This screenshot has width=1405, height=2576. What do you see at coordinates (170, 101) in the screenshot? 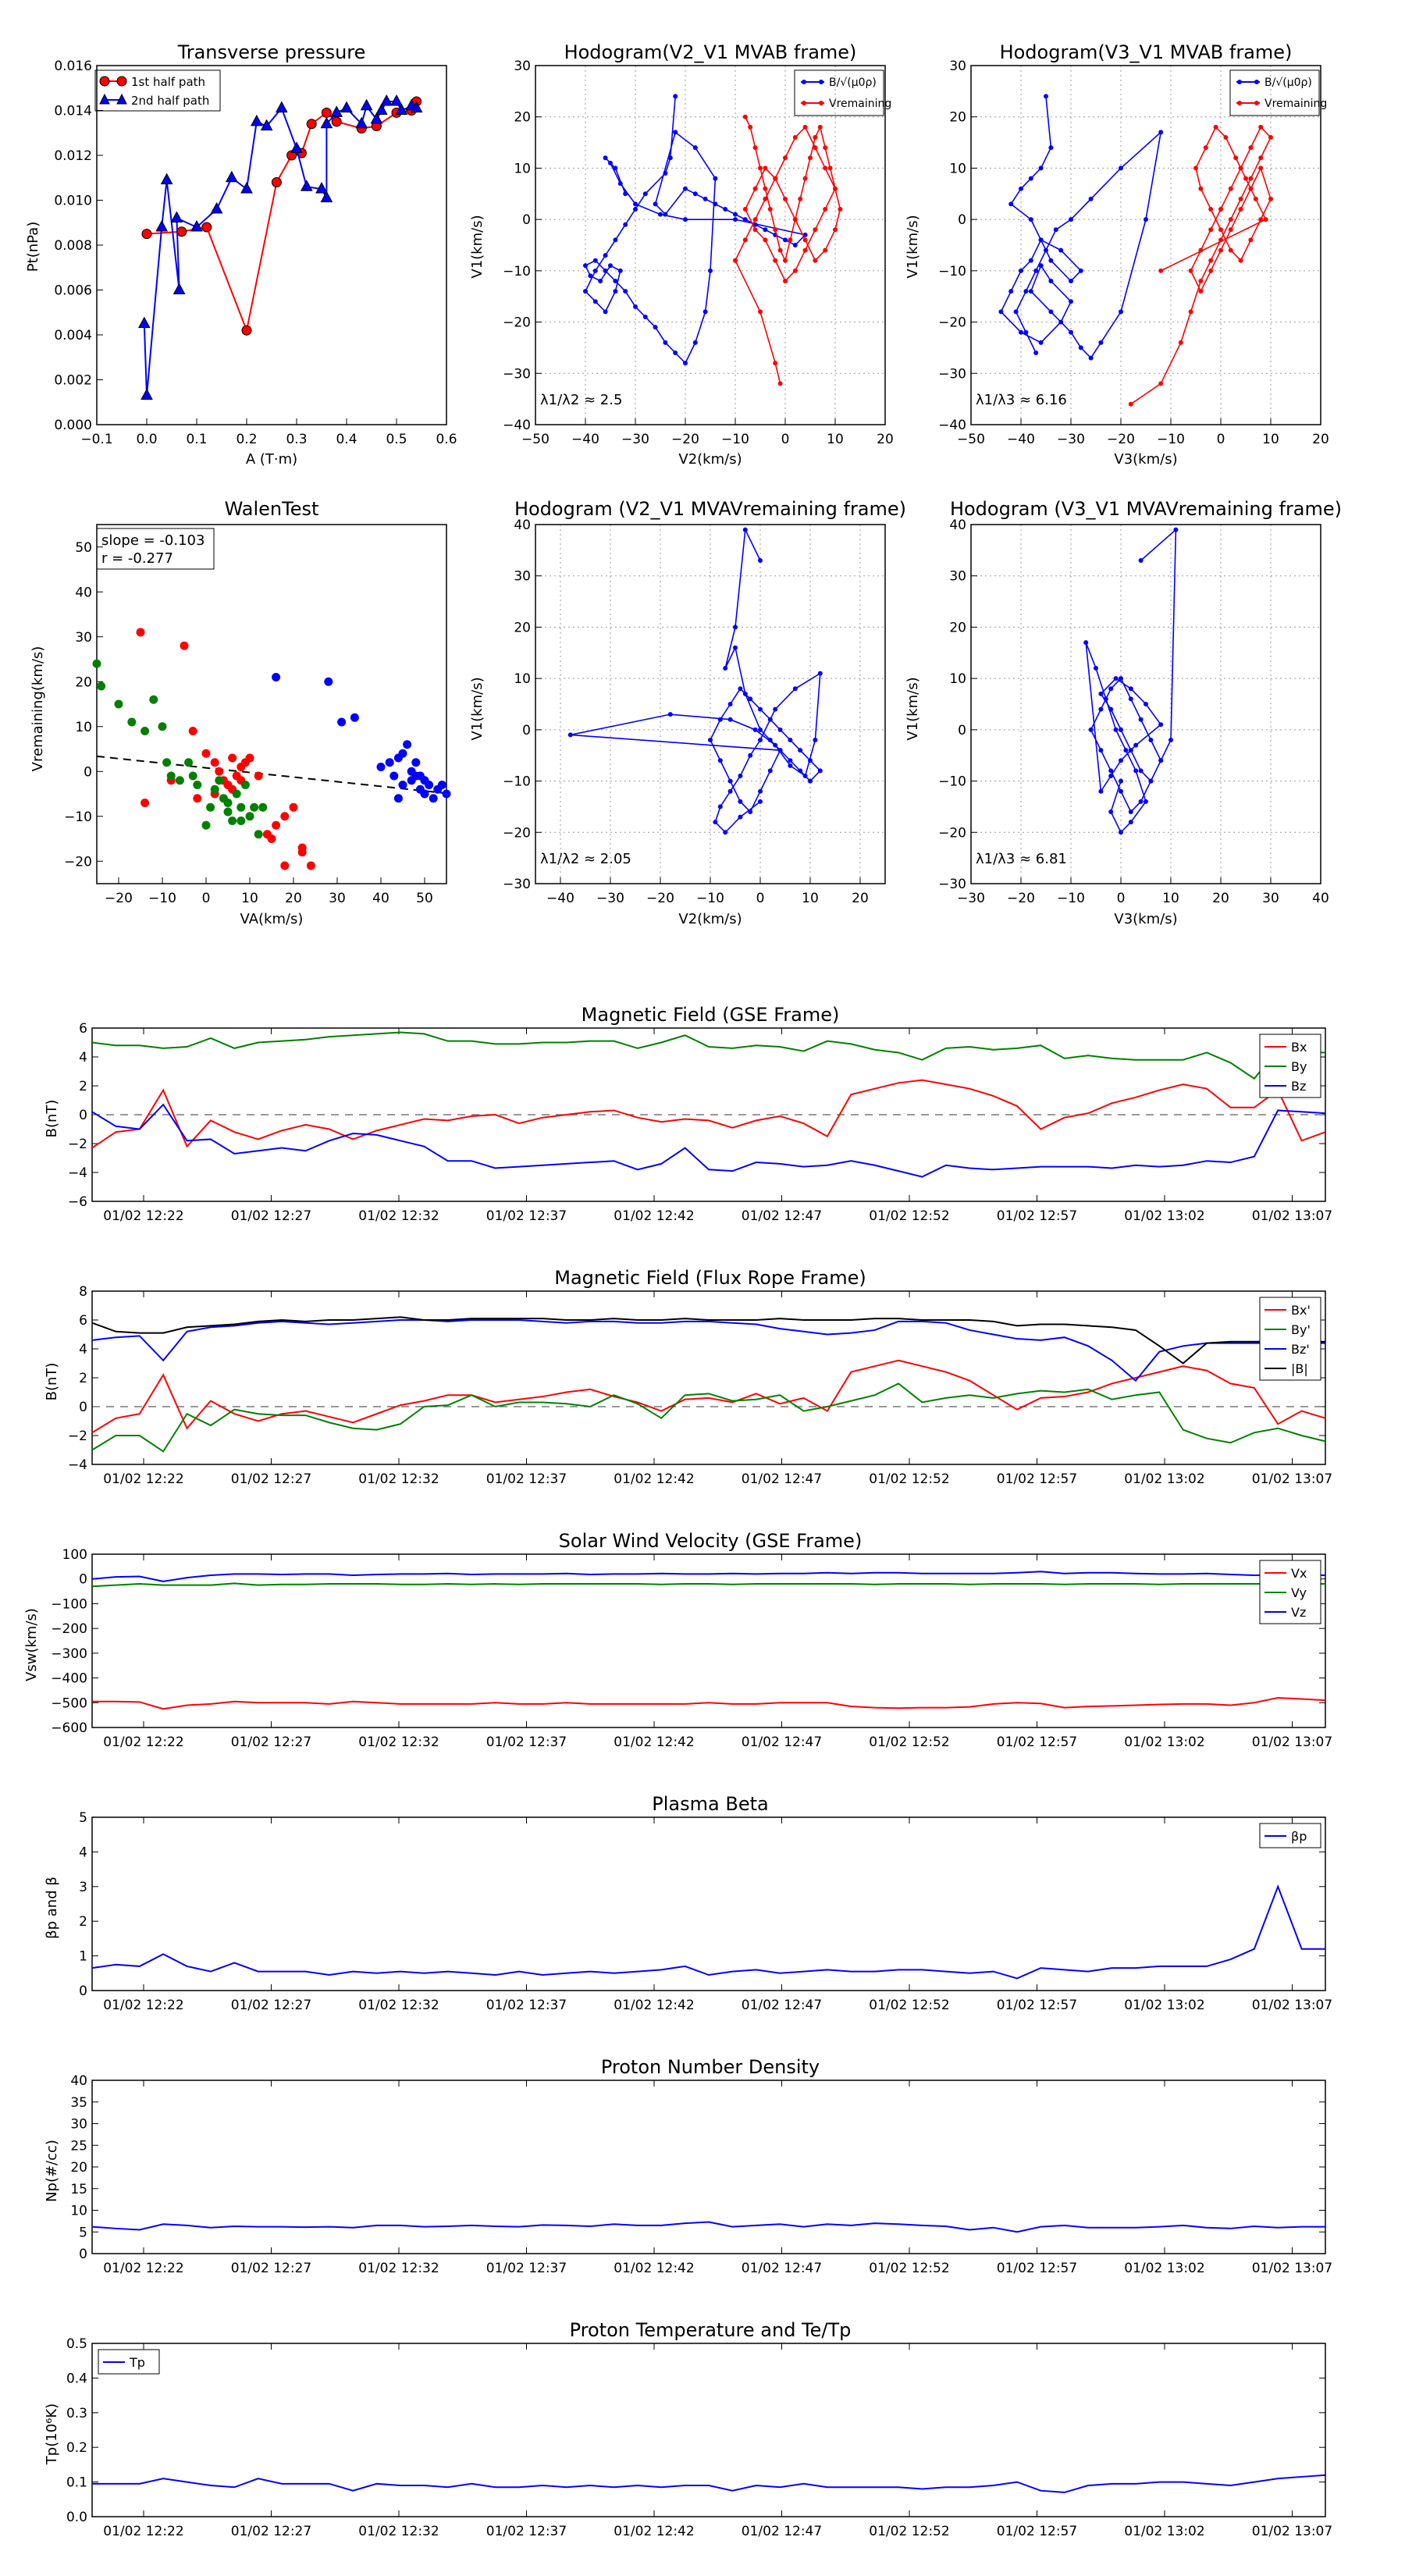
I see `legend-label: 2nd half path` at bounding box center [170, 101].